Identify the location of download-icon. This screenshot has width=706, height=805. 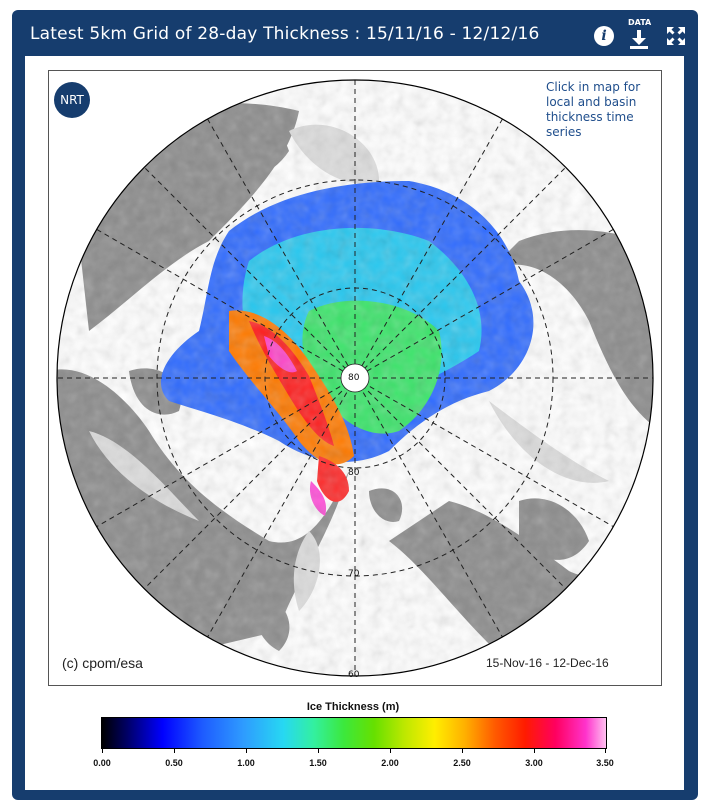
(639, 39).